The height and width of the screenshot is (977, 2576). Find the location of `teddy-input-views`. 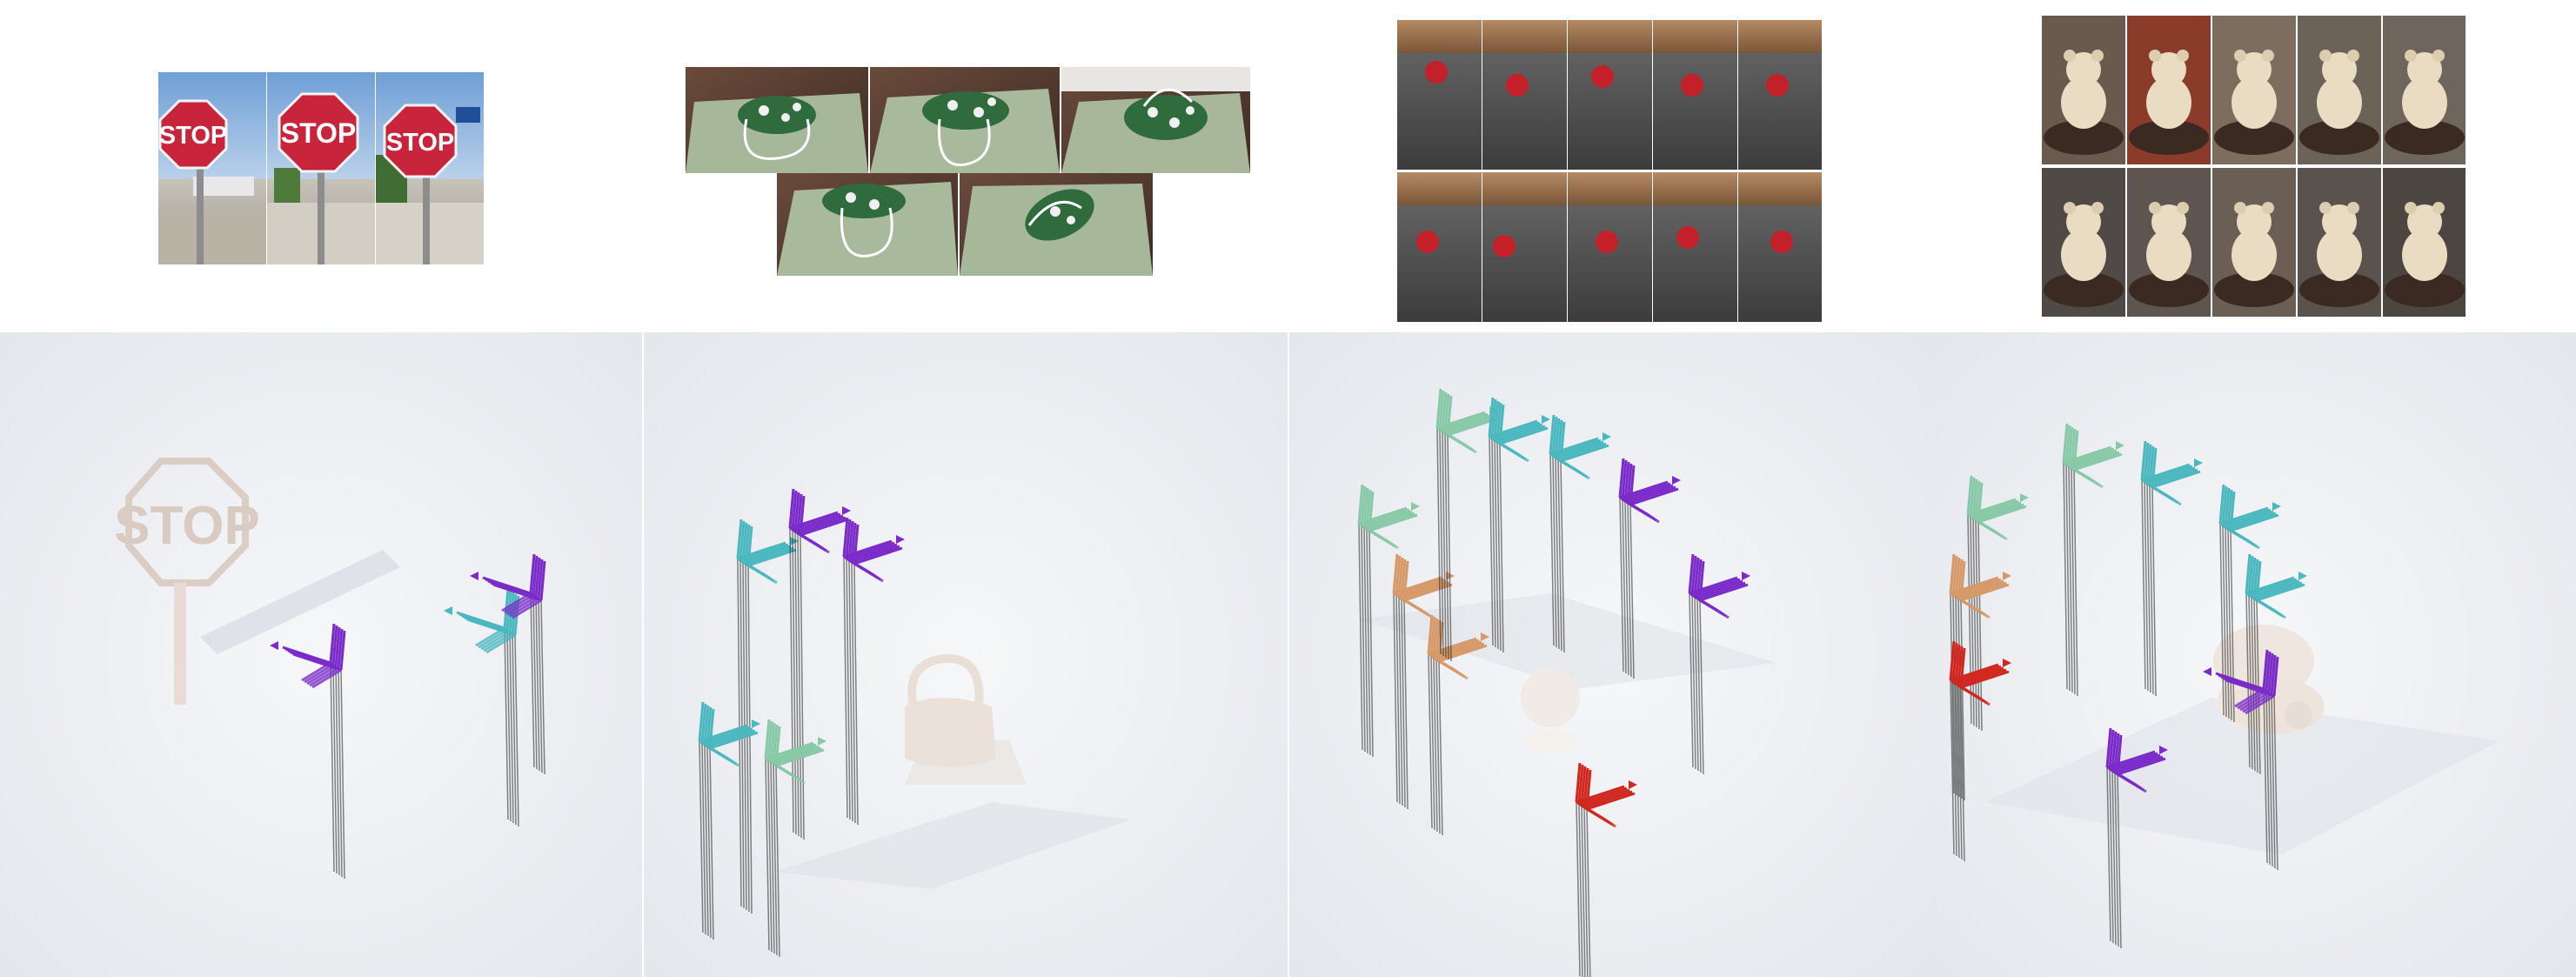

teddy-input-views is located at coordinates (2254, 166).